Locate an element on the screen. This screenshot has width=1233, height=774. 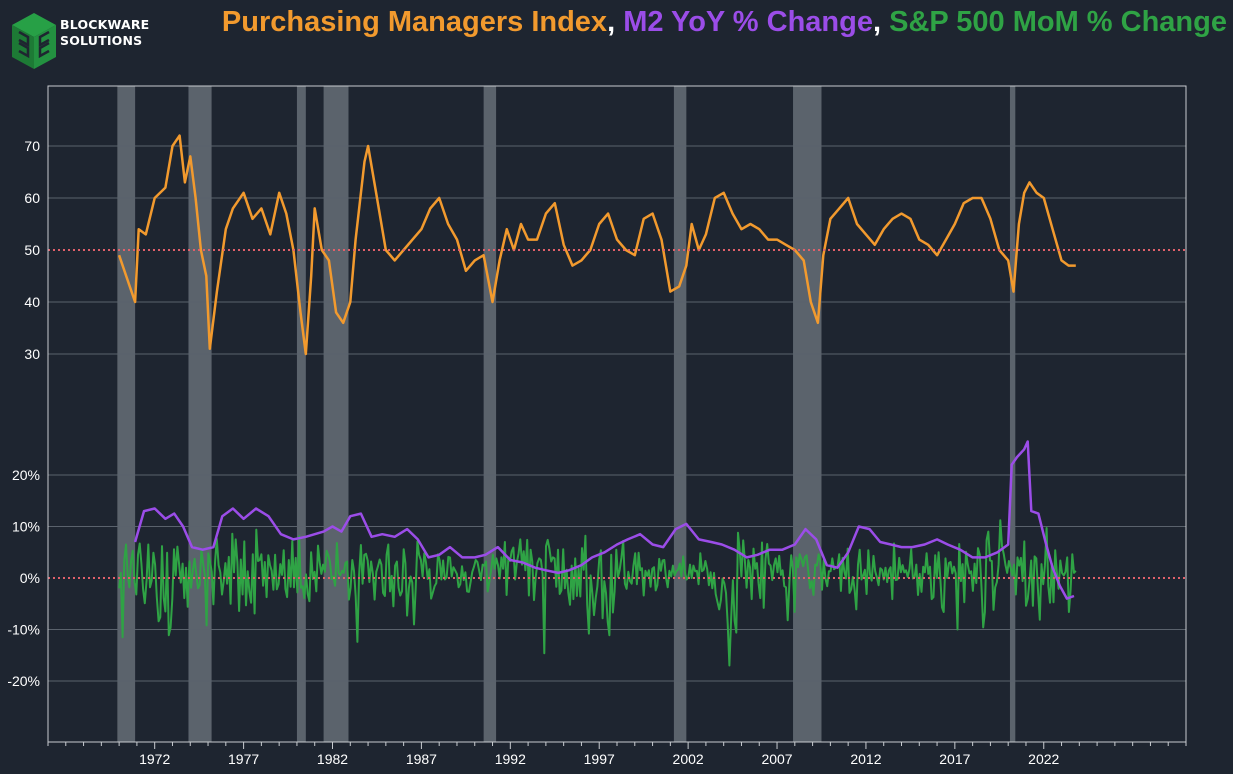
y-tick-label-lower: 0% is located at coordinates (30, 578).